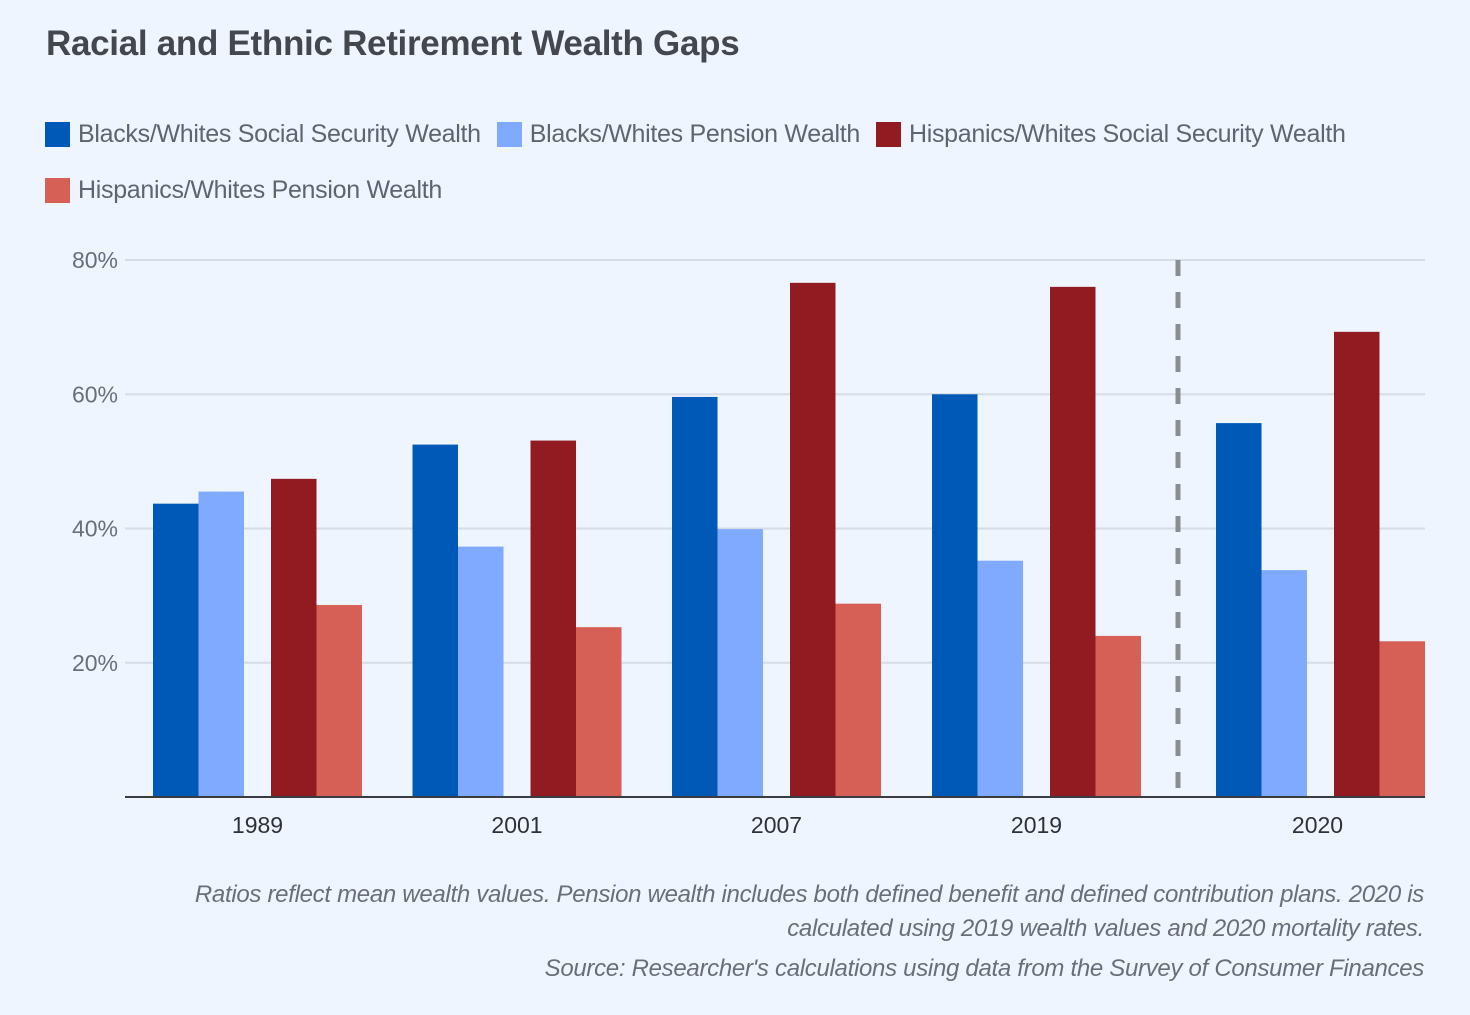 The image size is (1470, 1015). Describe the element at coordinates (694, 133) in the screenshot. I see `legend-label: Blacks/Whites Pension Wealth` at that location.